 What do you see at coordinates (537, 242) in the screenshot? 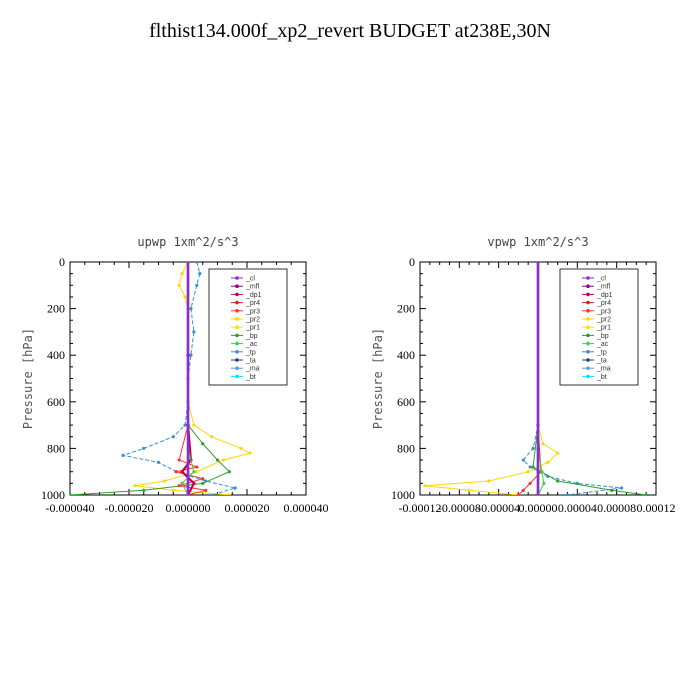
I see `chart-title: vpwp 1xm^2/s^3` at bounding box center [537, 242].